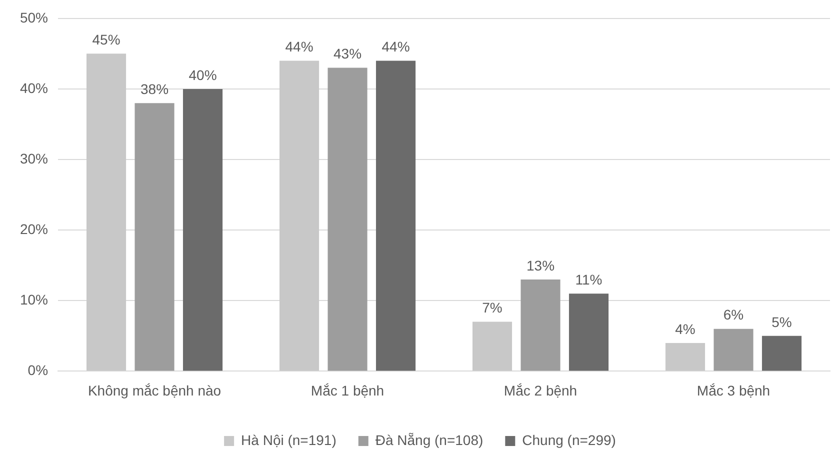 The image size is (840, 468). What do you see at coordinates (34, 88) in the screenshot?
I see `y-tick-label: 40%` at bounding box center [34, 88].